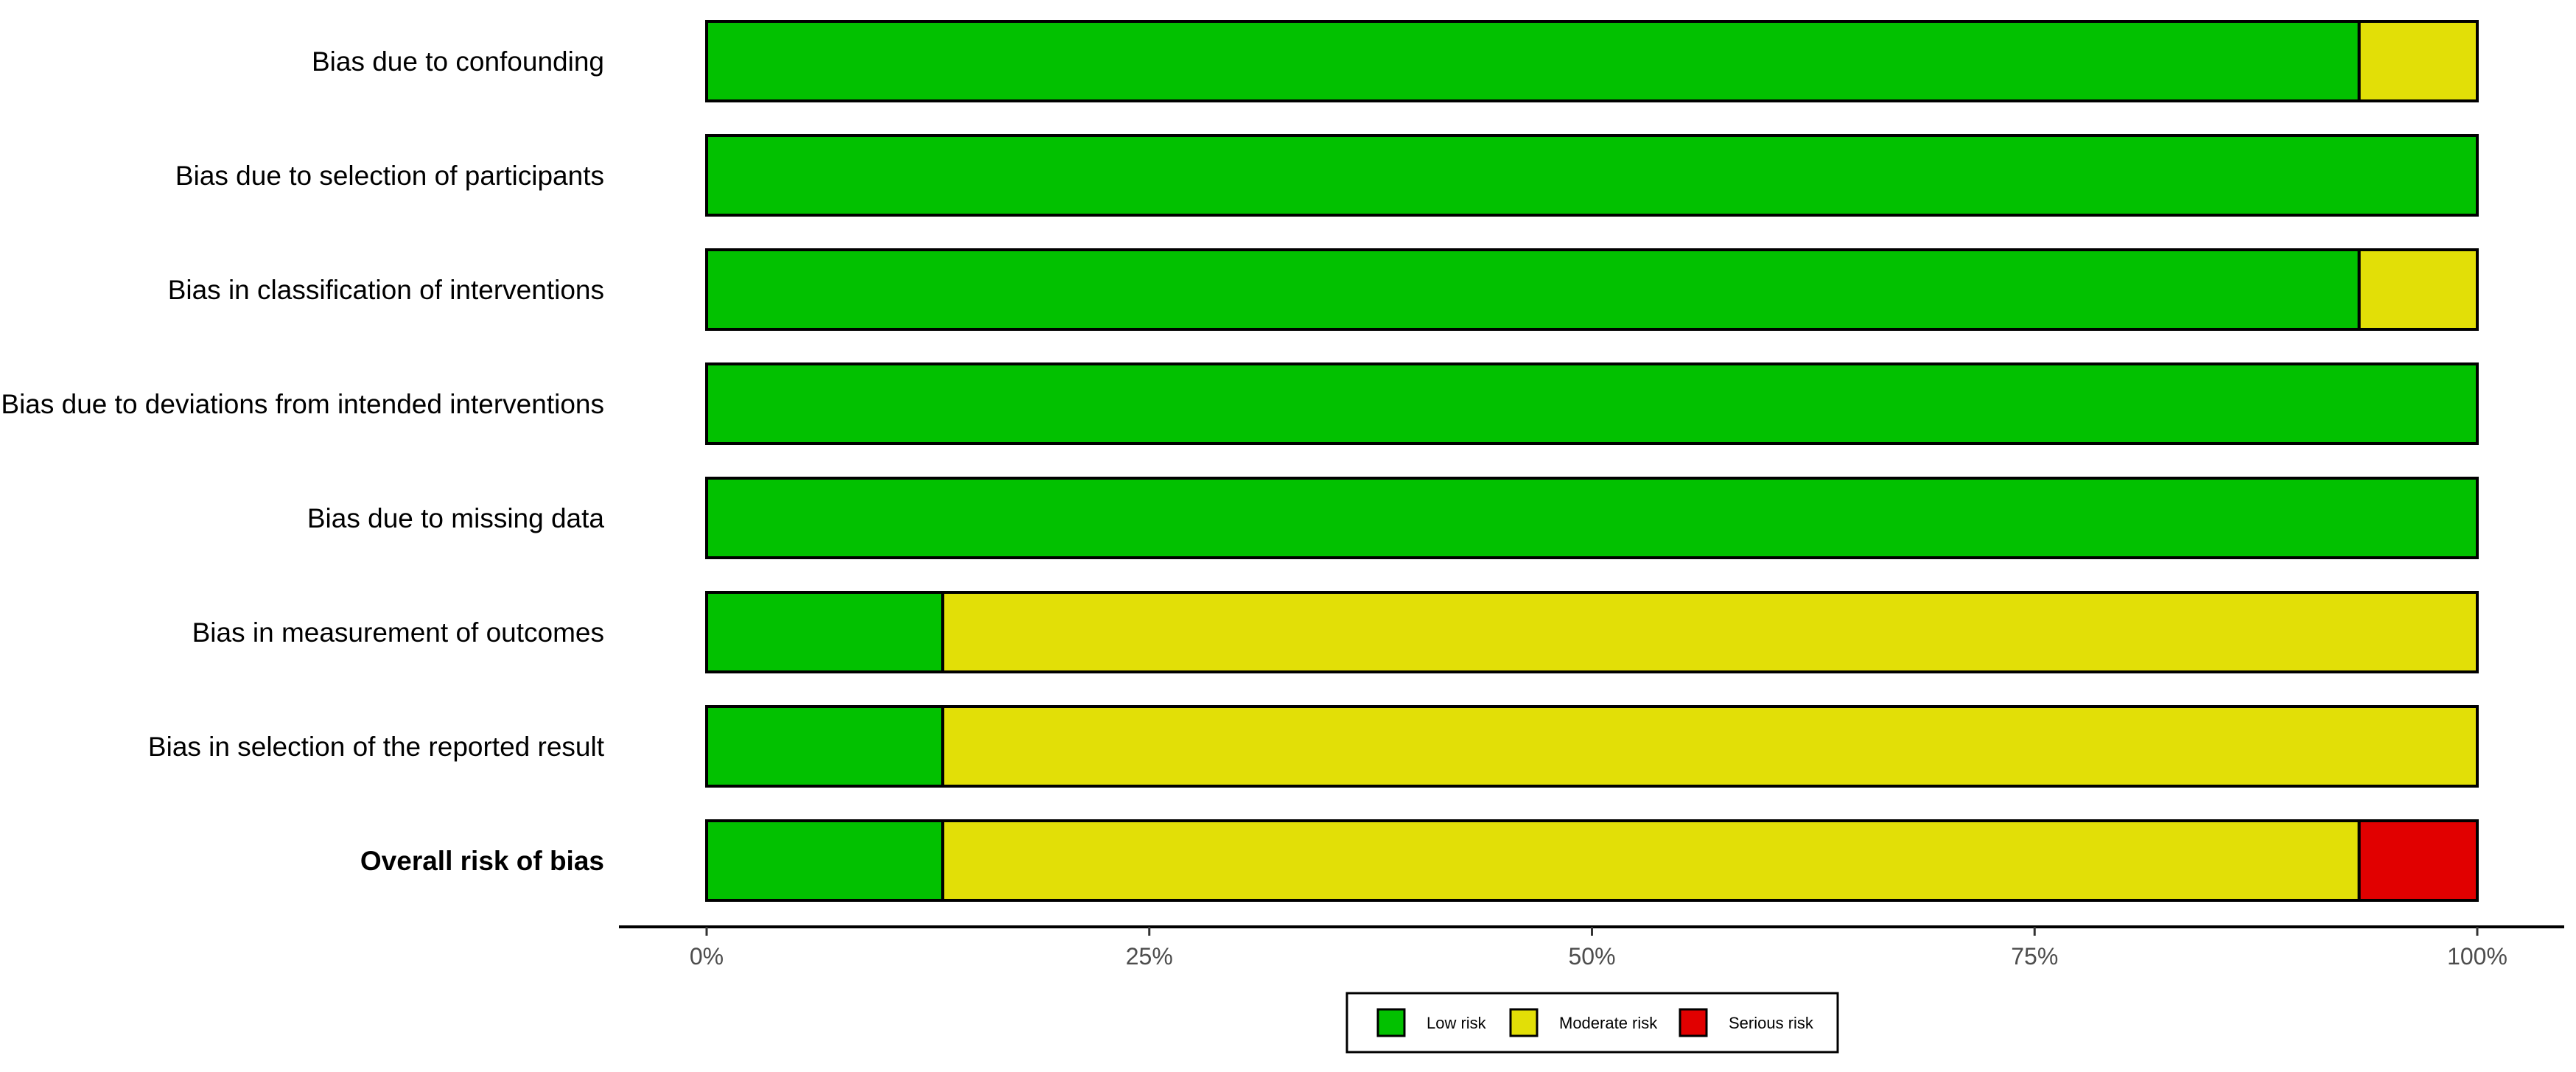 This screenshot has height=1072, width=2576. Describe the element at coordinates (458, 61) in the screenshot. I see `category-label-bias-due-to-confounding: Bias due to confounding` at that location.